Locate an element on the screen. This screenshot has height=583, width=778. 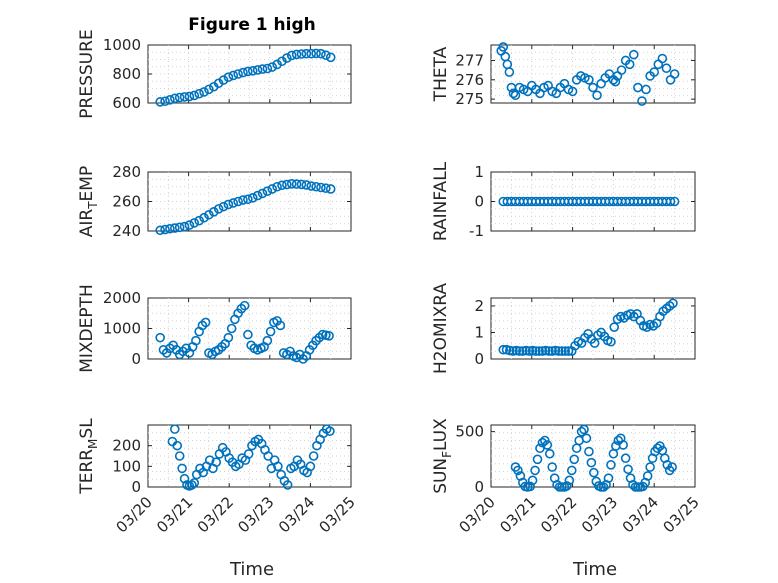
y-axis-label: AIRTEMP is located at coordinates (88, 201).